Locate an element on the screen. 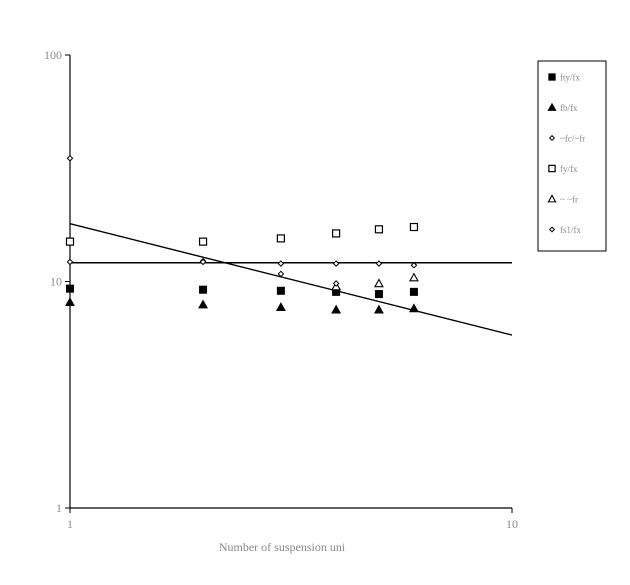 This screenshot has width=630, height=585. legend-box is located at coordinates (572, 156).